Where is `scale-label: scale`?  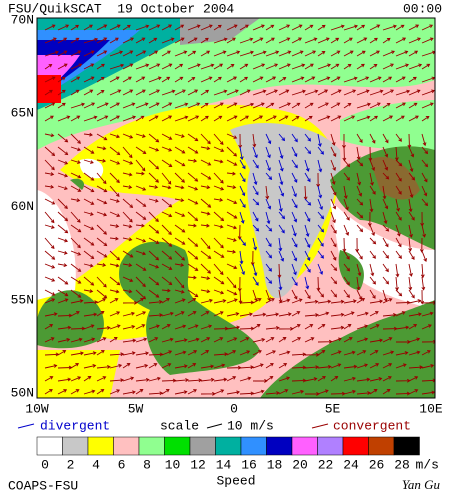 scale-label: scale is located at coordinates (179, 425).